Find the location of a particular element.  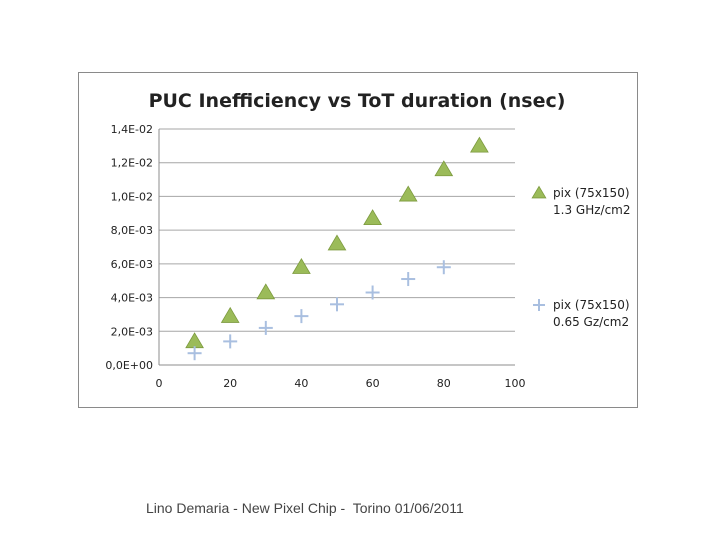

x-tick-label: 20 is located at coordinates (230, 383).